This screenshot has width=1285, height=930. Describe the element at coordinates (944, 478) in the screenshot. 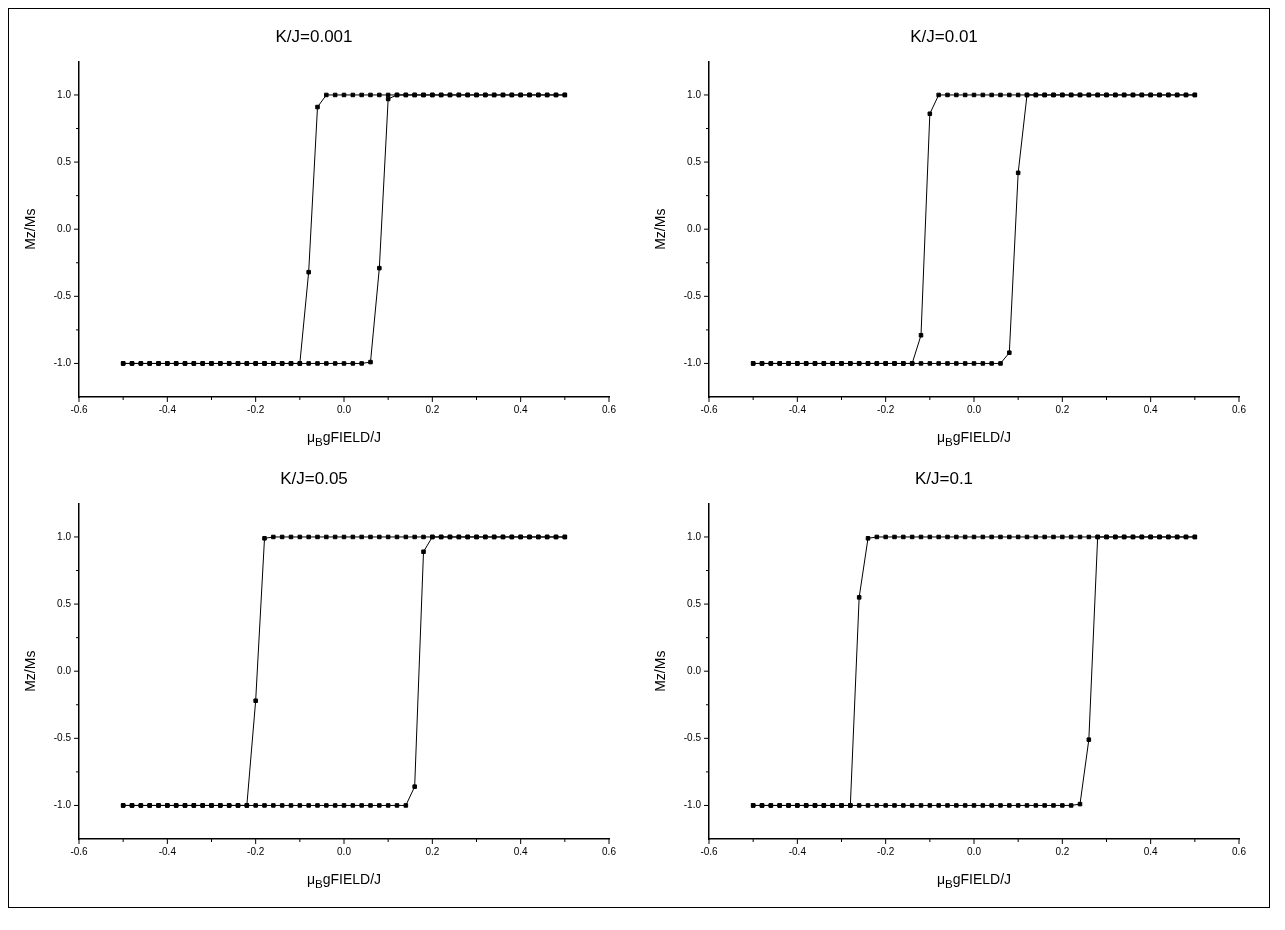

I see `chart-title: K/J=0.1` at that location.